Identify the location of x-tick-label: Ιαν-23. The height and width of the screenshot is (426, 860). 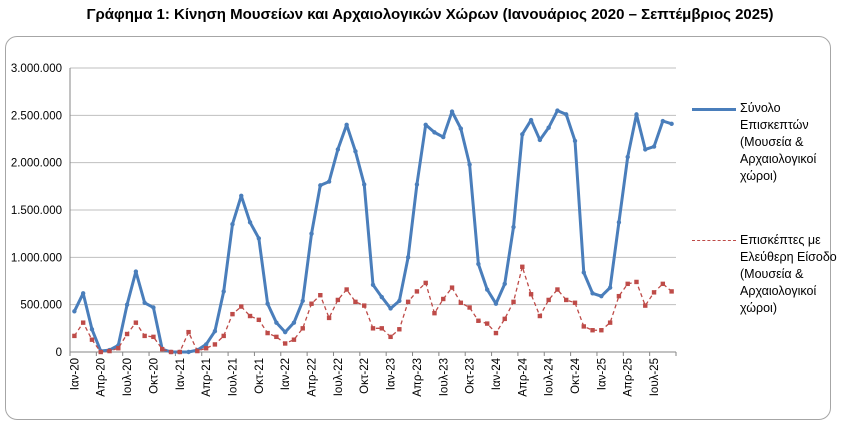
(392, 374).